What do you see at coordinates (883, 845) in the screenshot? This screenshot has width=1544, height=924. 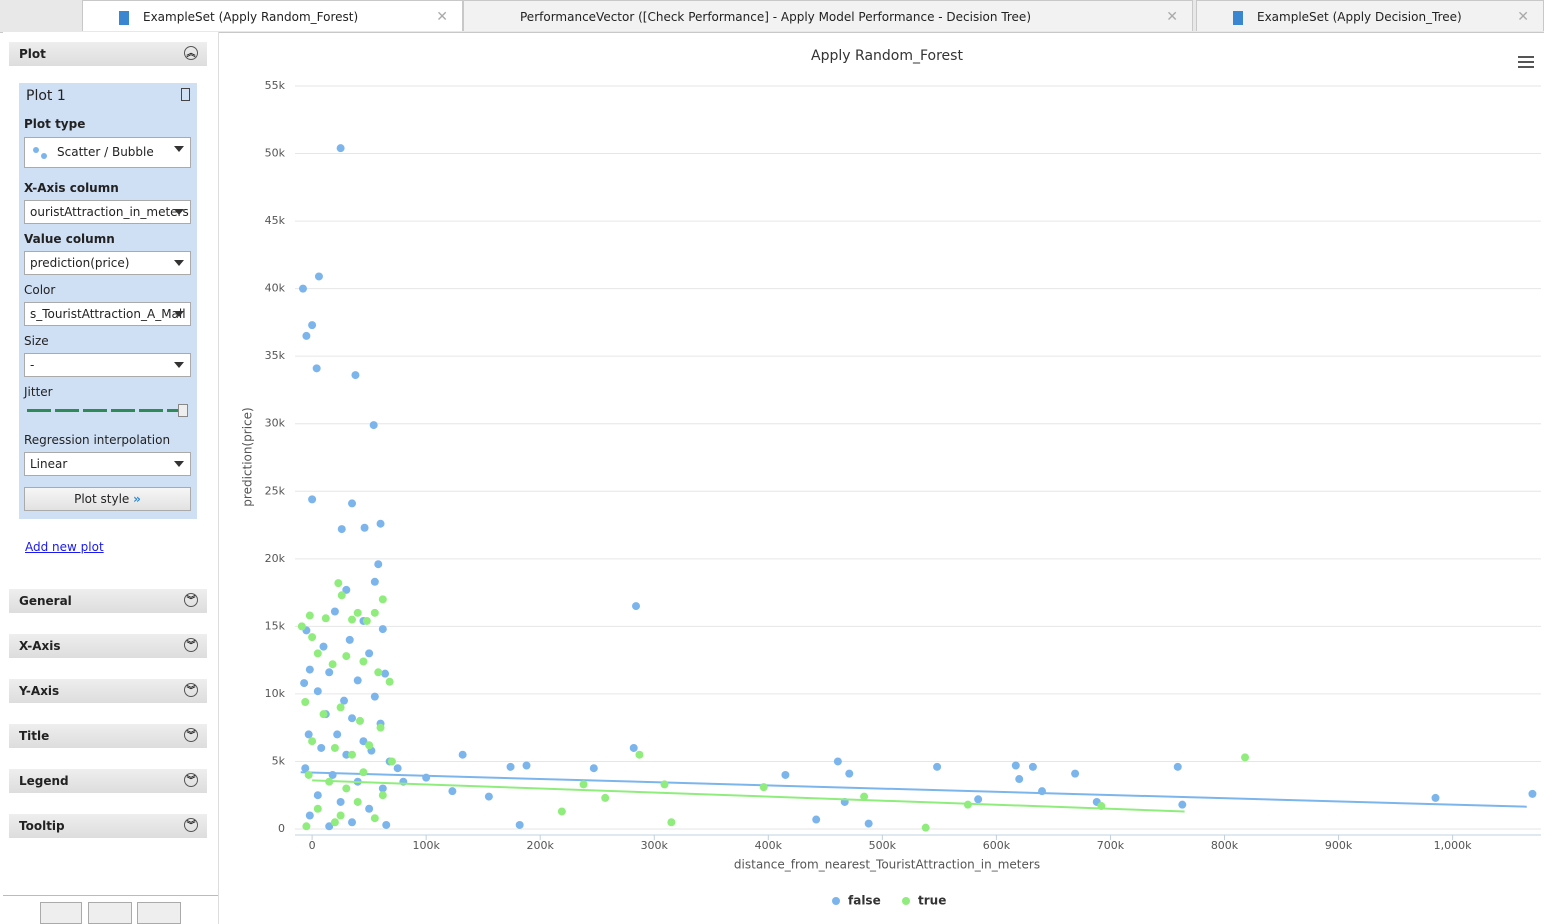 I see `x-tick-label: 500k` at bounding box center [883, 845].